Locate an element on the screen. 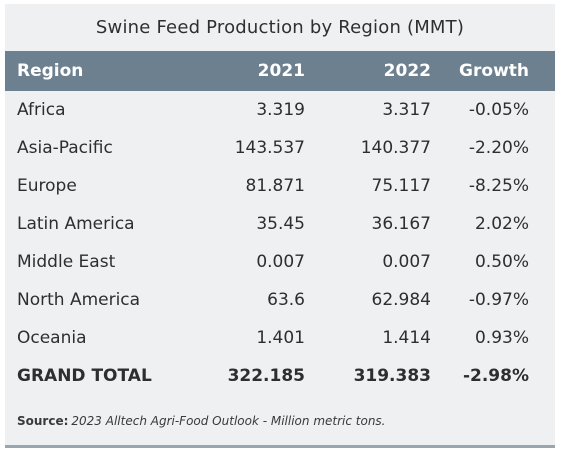  cell-region: Middle East is located at coordinates (66, 262).